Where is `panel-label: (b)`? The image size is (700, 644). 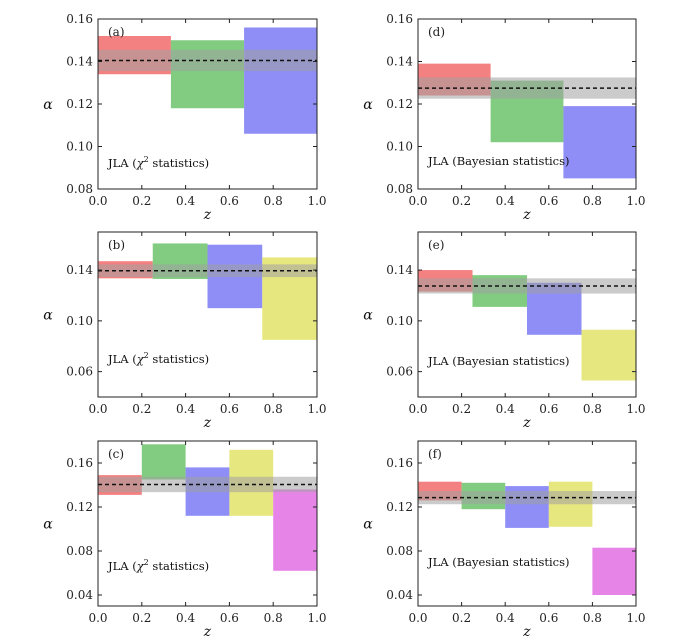
panel-label: (b) is located at coordinates (116, 245).